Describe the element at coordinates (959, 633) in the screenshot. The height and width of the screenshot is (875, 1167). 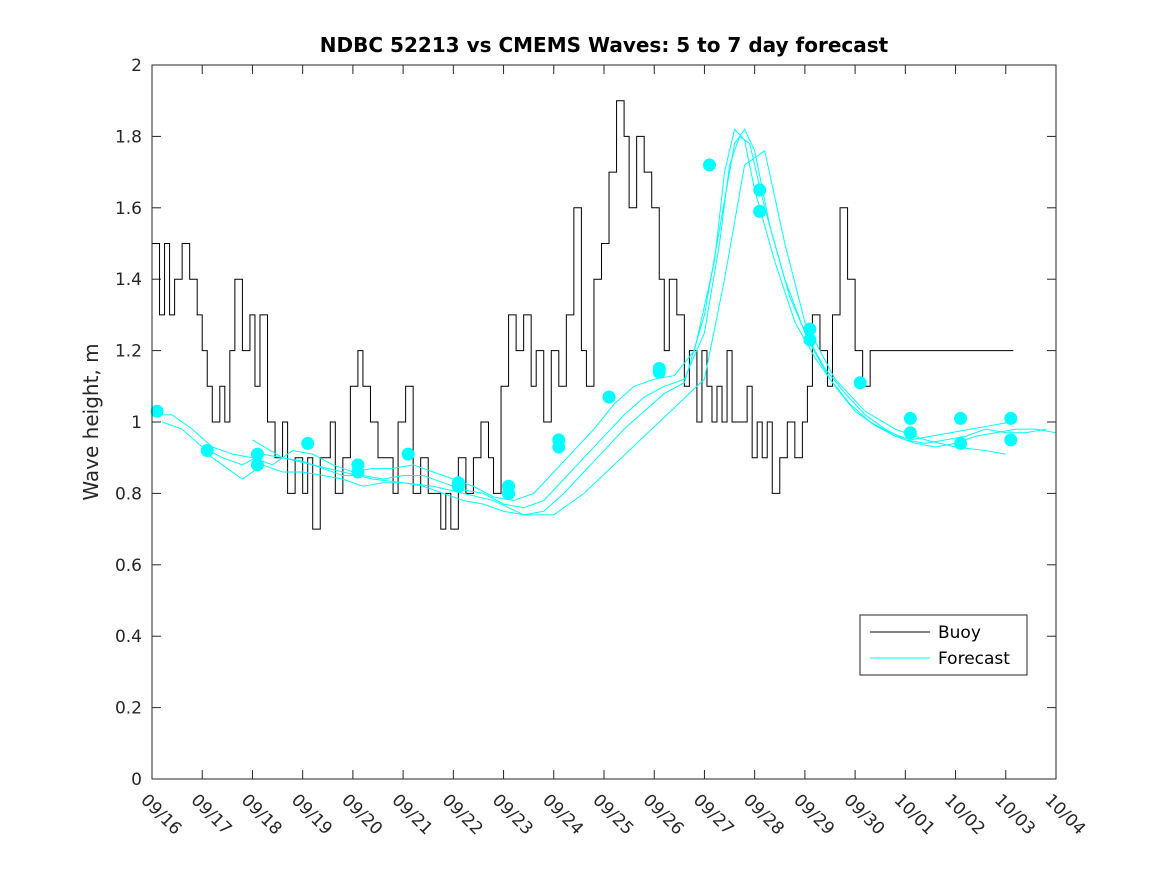
I see `legend-buoy-label: Buoy` at that location.